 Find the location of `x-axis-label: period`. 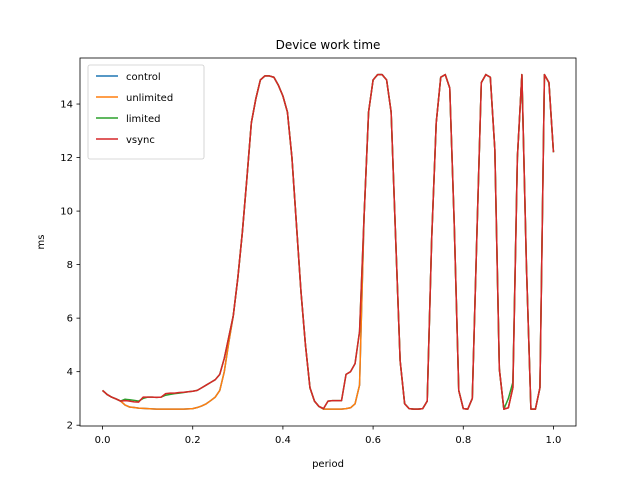

x-axis-label: period is located at coordinates (328, 464).